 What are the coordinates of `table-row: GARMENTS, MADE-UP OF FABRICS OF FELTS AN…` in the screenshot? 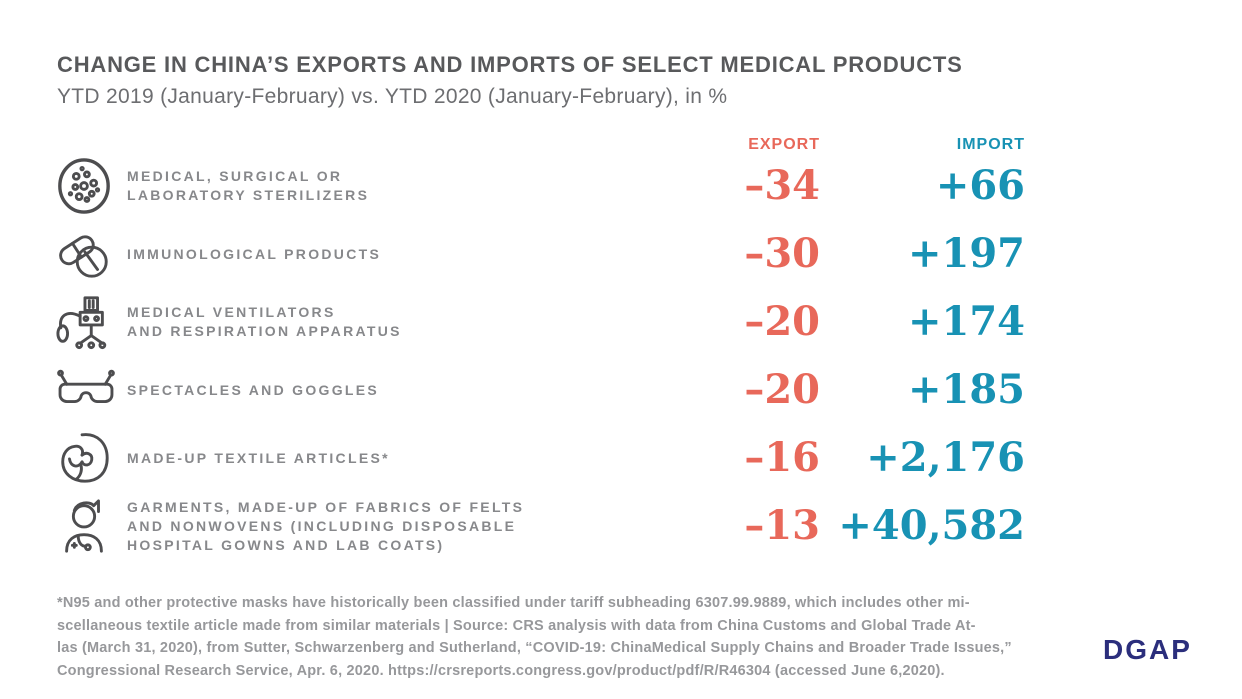 It's located at (545, 526).